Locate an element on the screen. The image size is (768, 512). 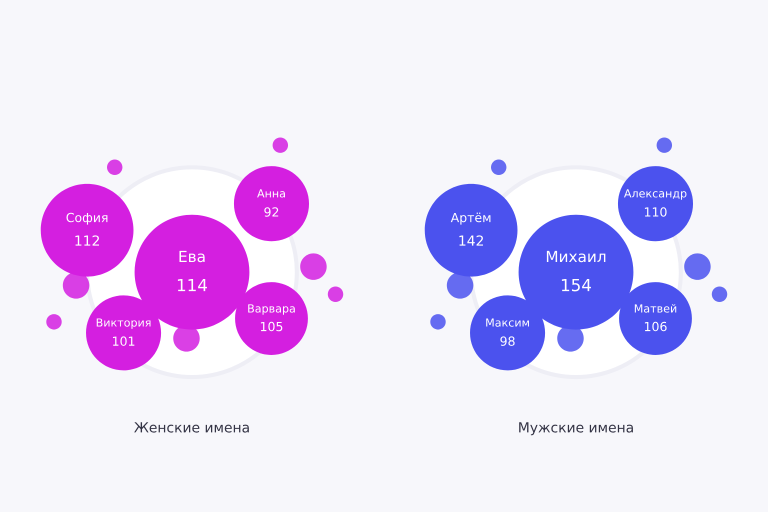
category-label: София is located at coordinates (87, 218).